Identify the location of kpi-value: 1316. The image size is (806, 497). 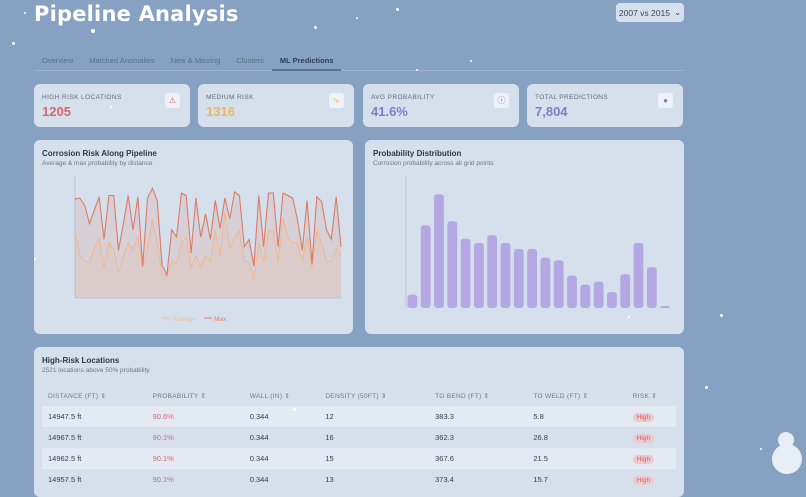
(220, 111).